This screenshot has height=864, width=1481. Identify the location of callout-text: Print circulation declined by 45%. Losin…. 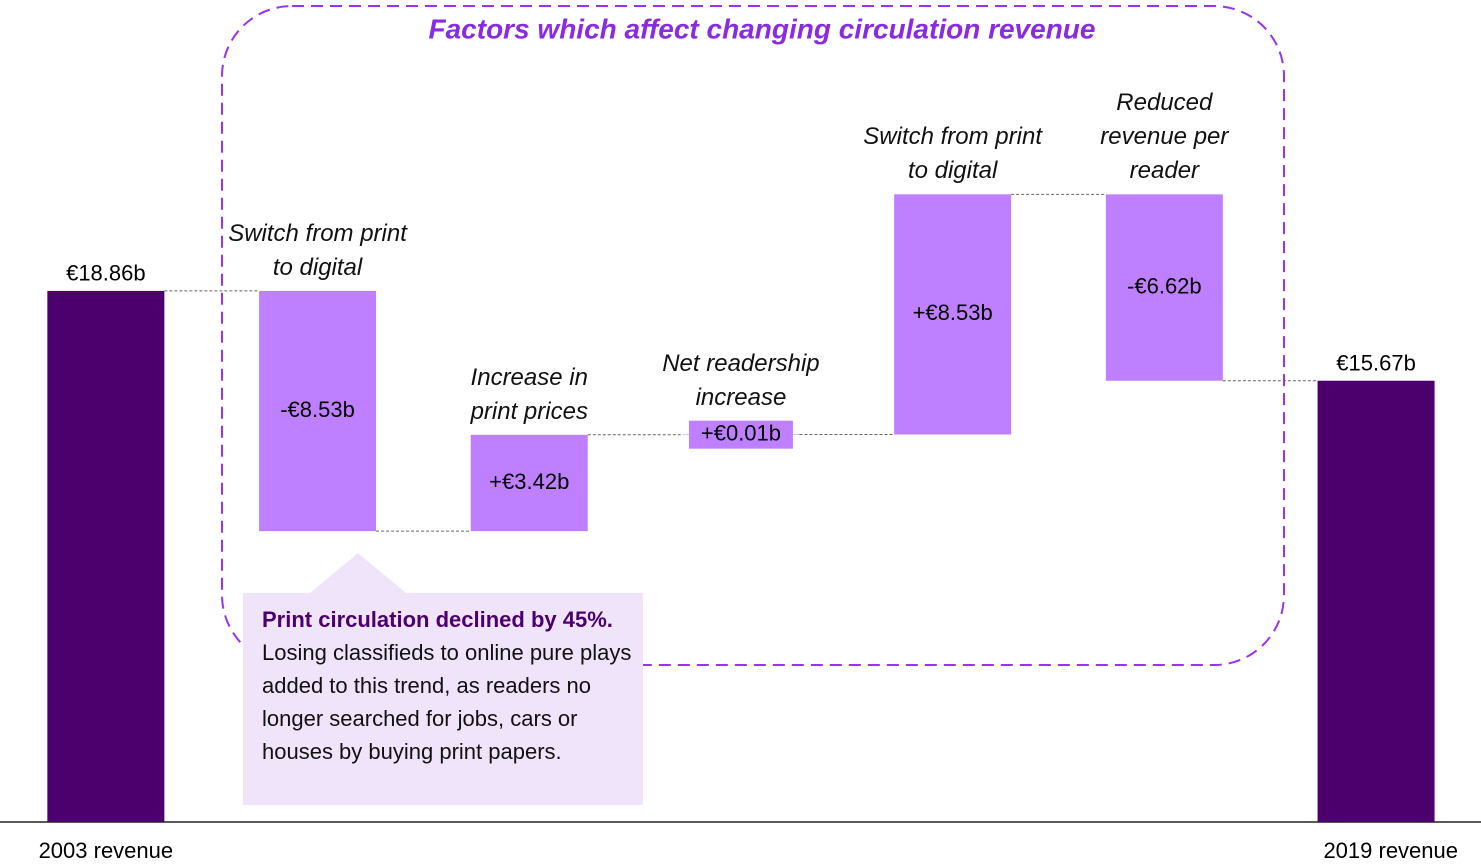
(448, 685).